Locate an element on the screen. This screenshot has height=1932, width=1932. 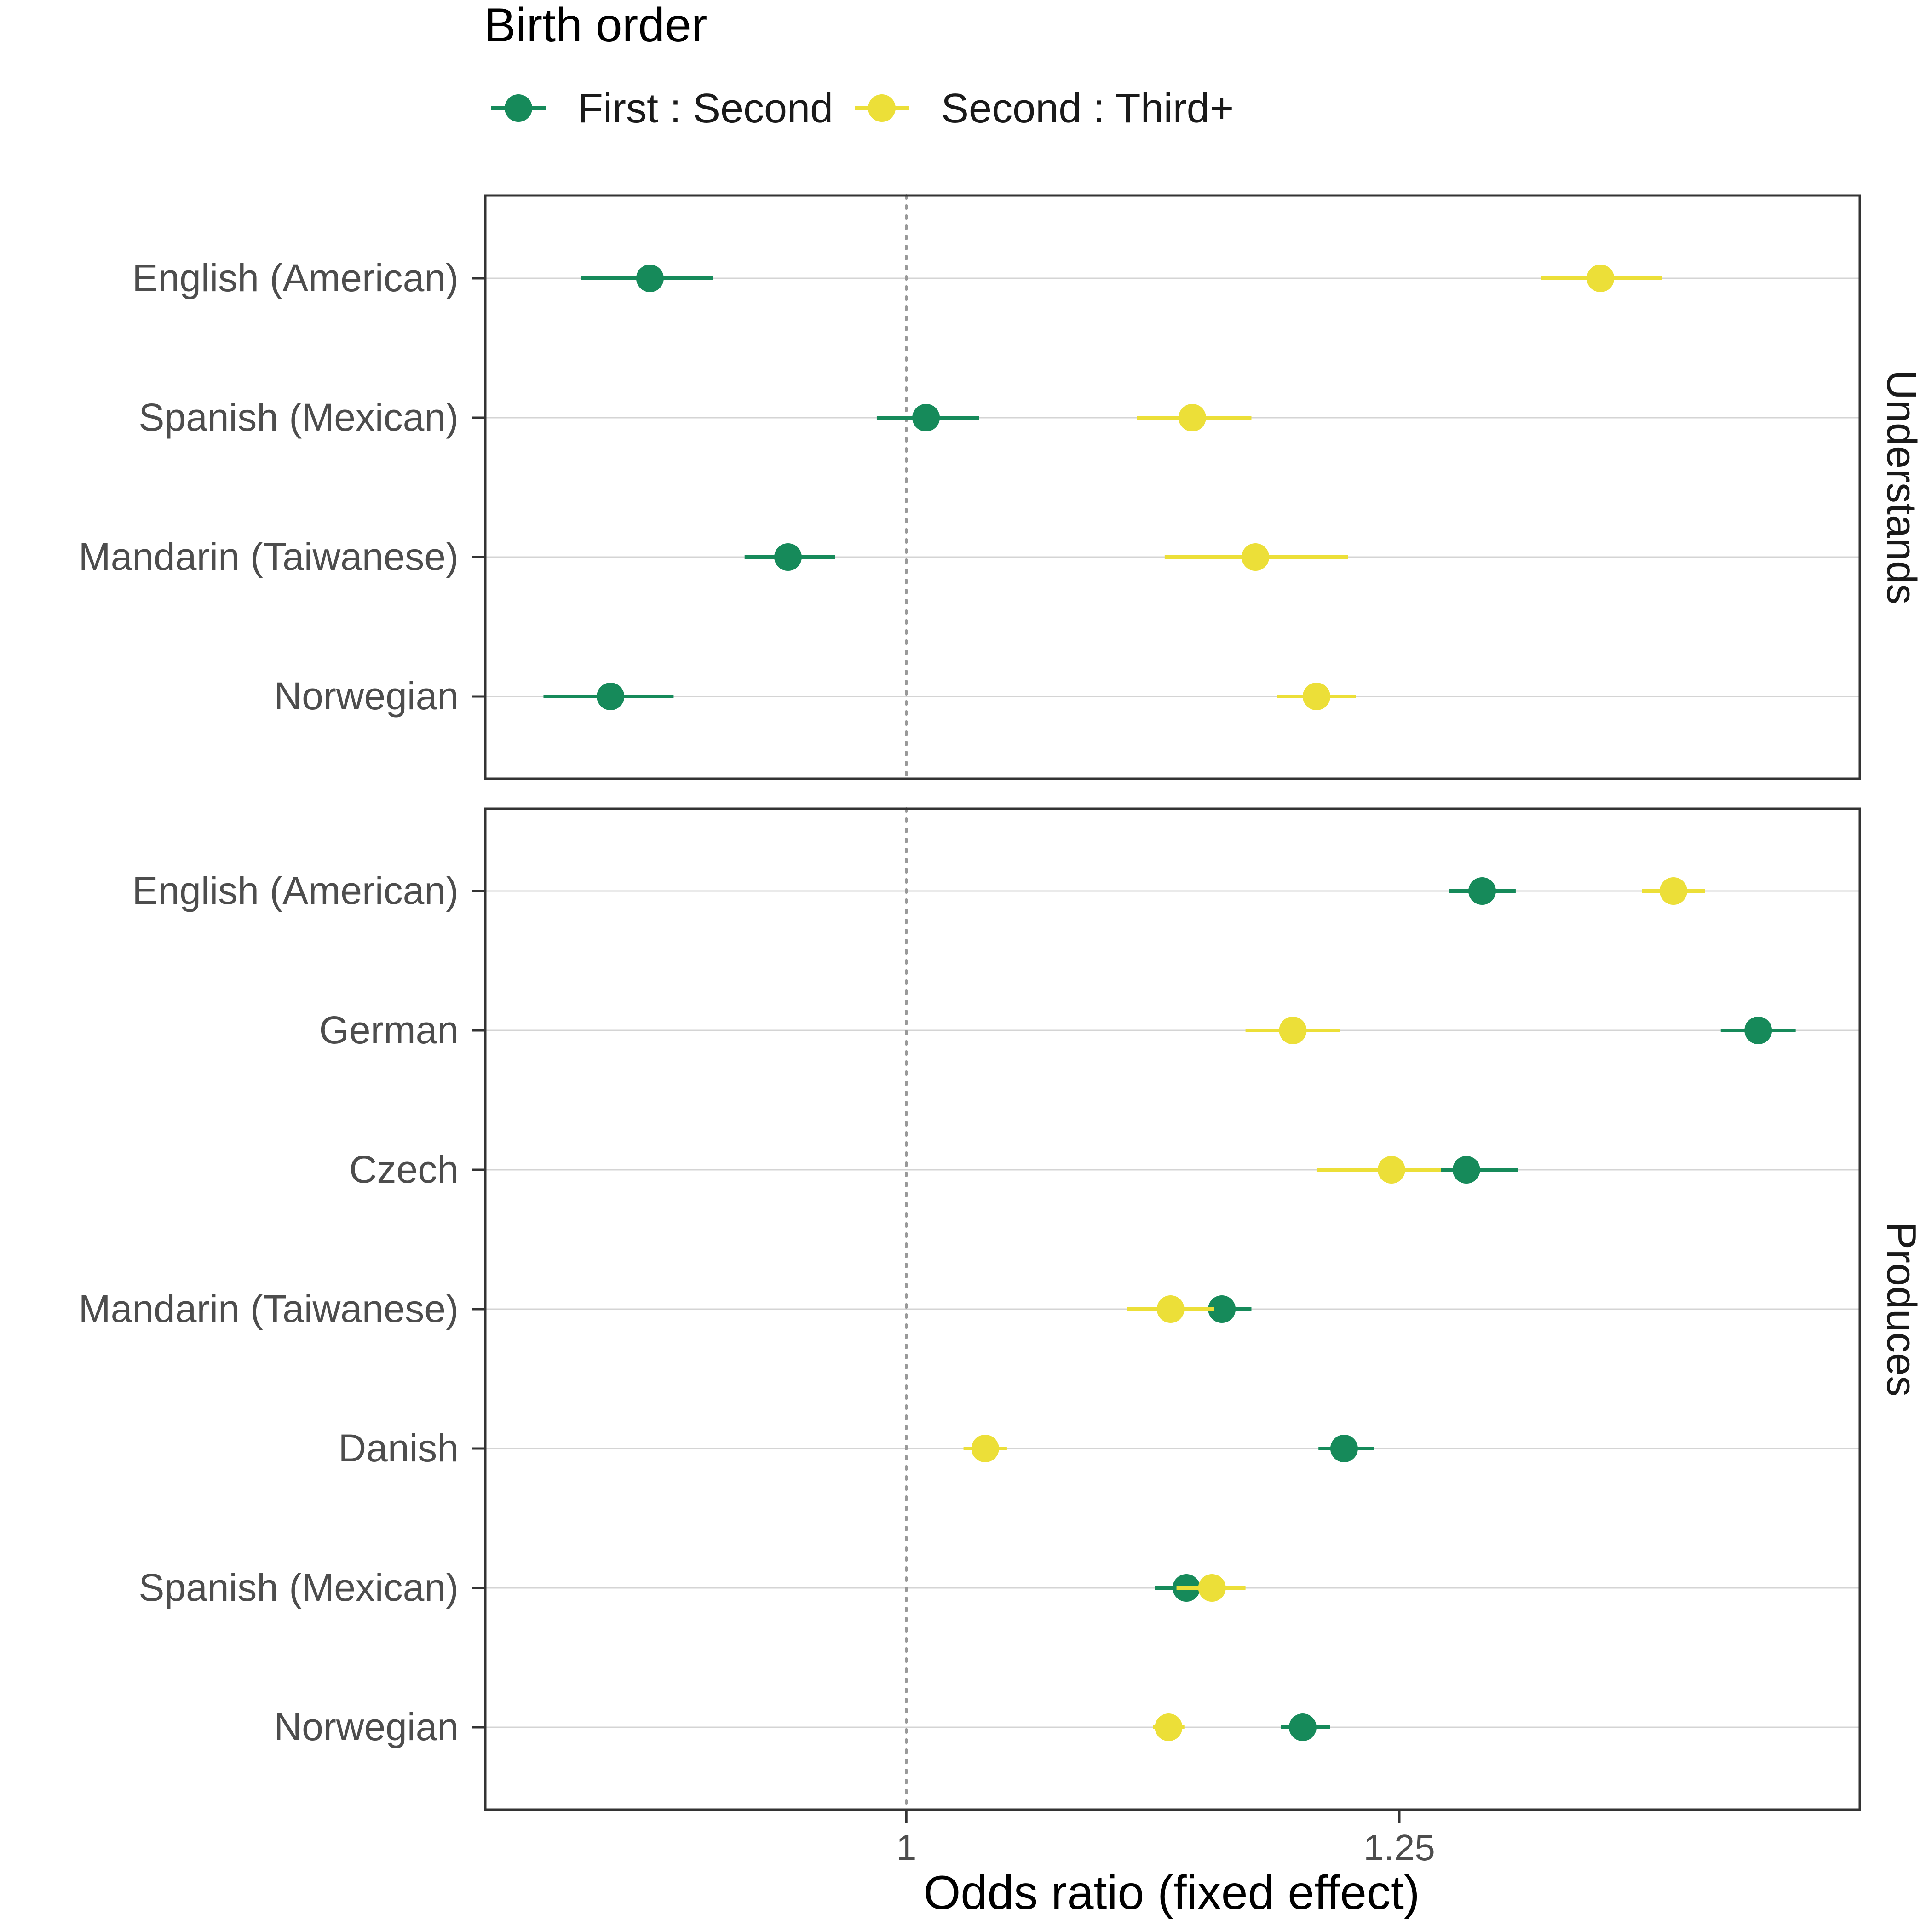
y-tick-label: German is located at coordinates (389, 1030).